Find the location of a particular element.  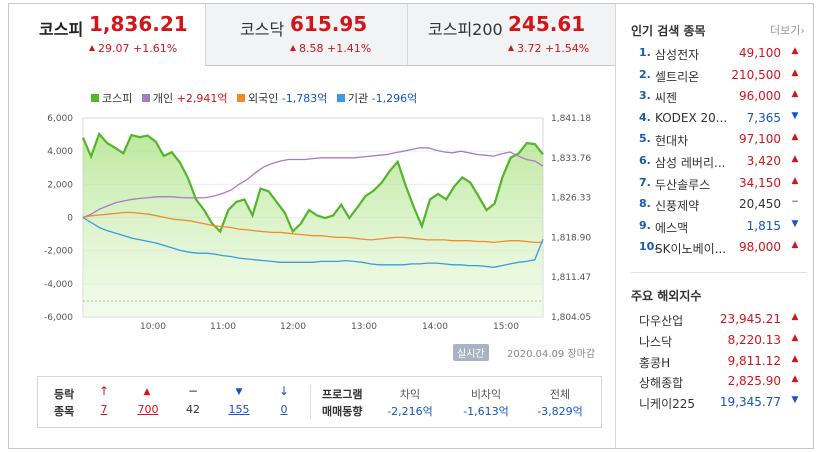

stock-name: 현대차 is located at coordinates (672, 141).